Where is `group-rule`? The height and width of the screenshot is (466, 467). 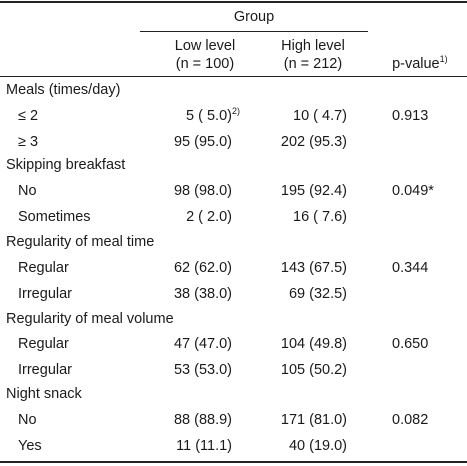 group-rule is located at coordinates (254, 31).